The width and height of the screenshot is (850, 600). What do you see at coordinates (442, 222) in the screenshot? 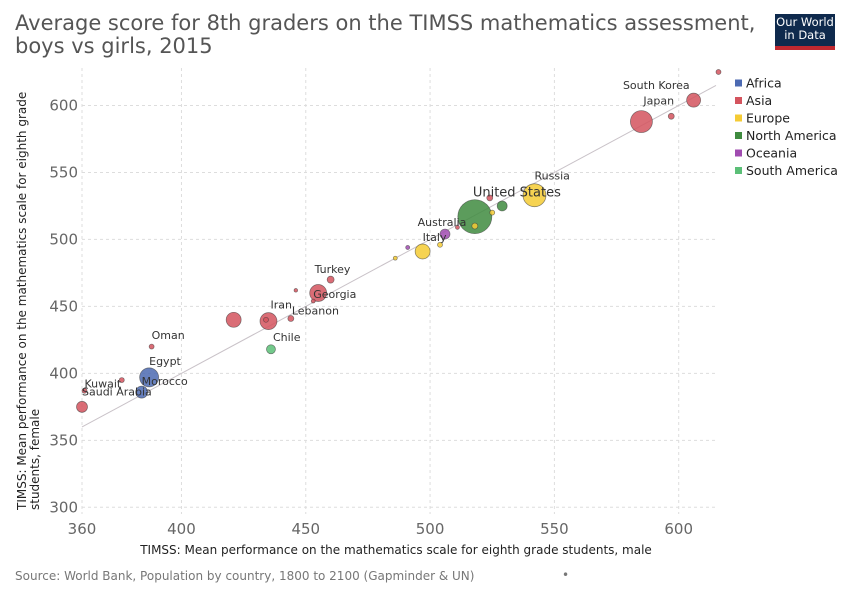
I see `point-label: Australia` at bounding box center [442, 222].